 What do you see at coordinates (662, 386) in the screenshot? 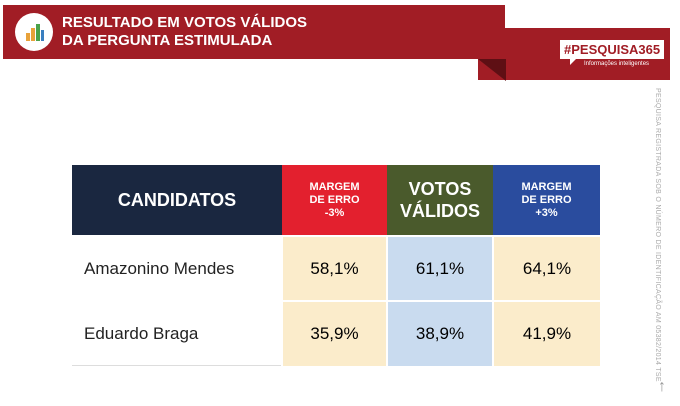
I see `arrow-up-icon: ↑` at bounding box center [662, 386].